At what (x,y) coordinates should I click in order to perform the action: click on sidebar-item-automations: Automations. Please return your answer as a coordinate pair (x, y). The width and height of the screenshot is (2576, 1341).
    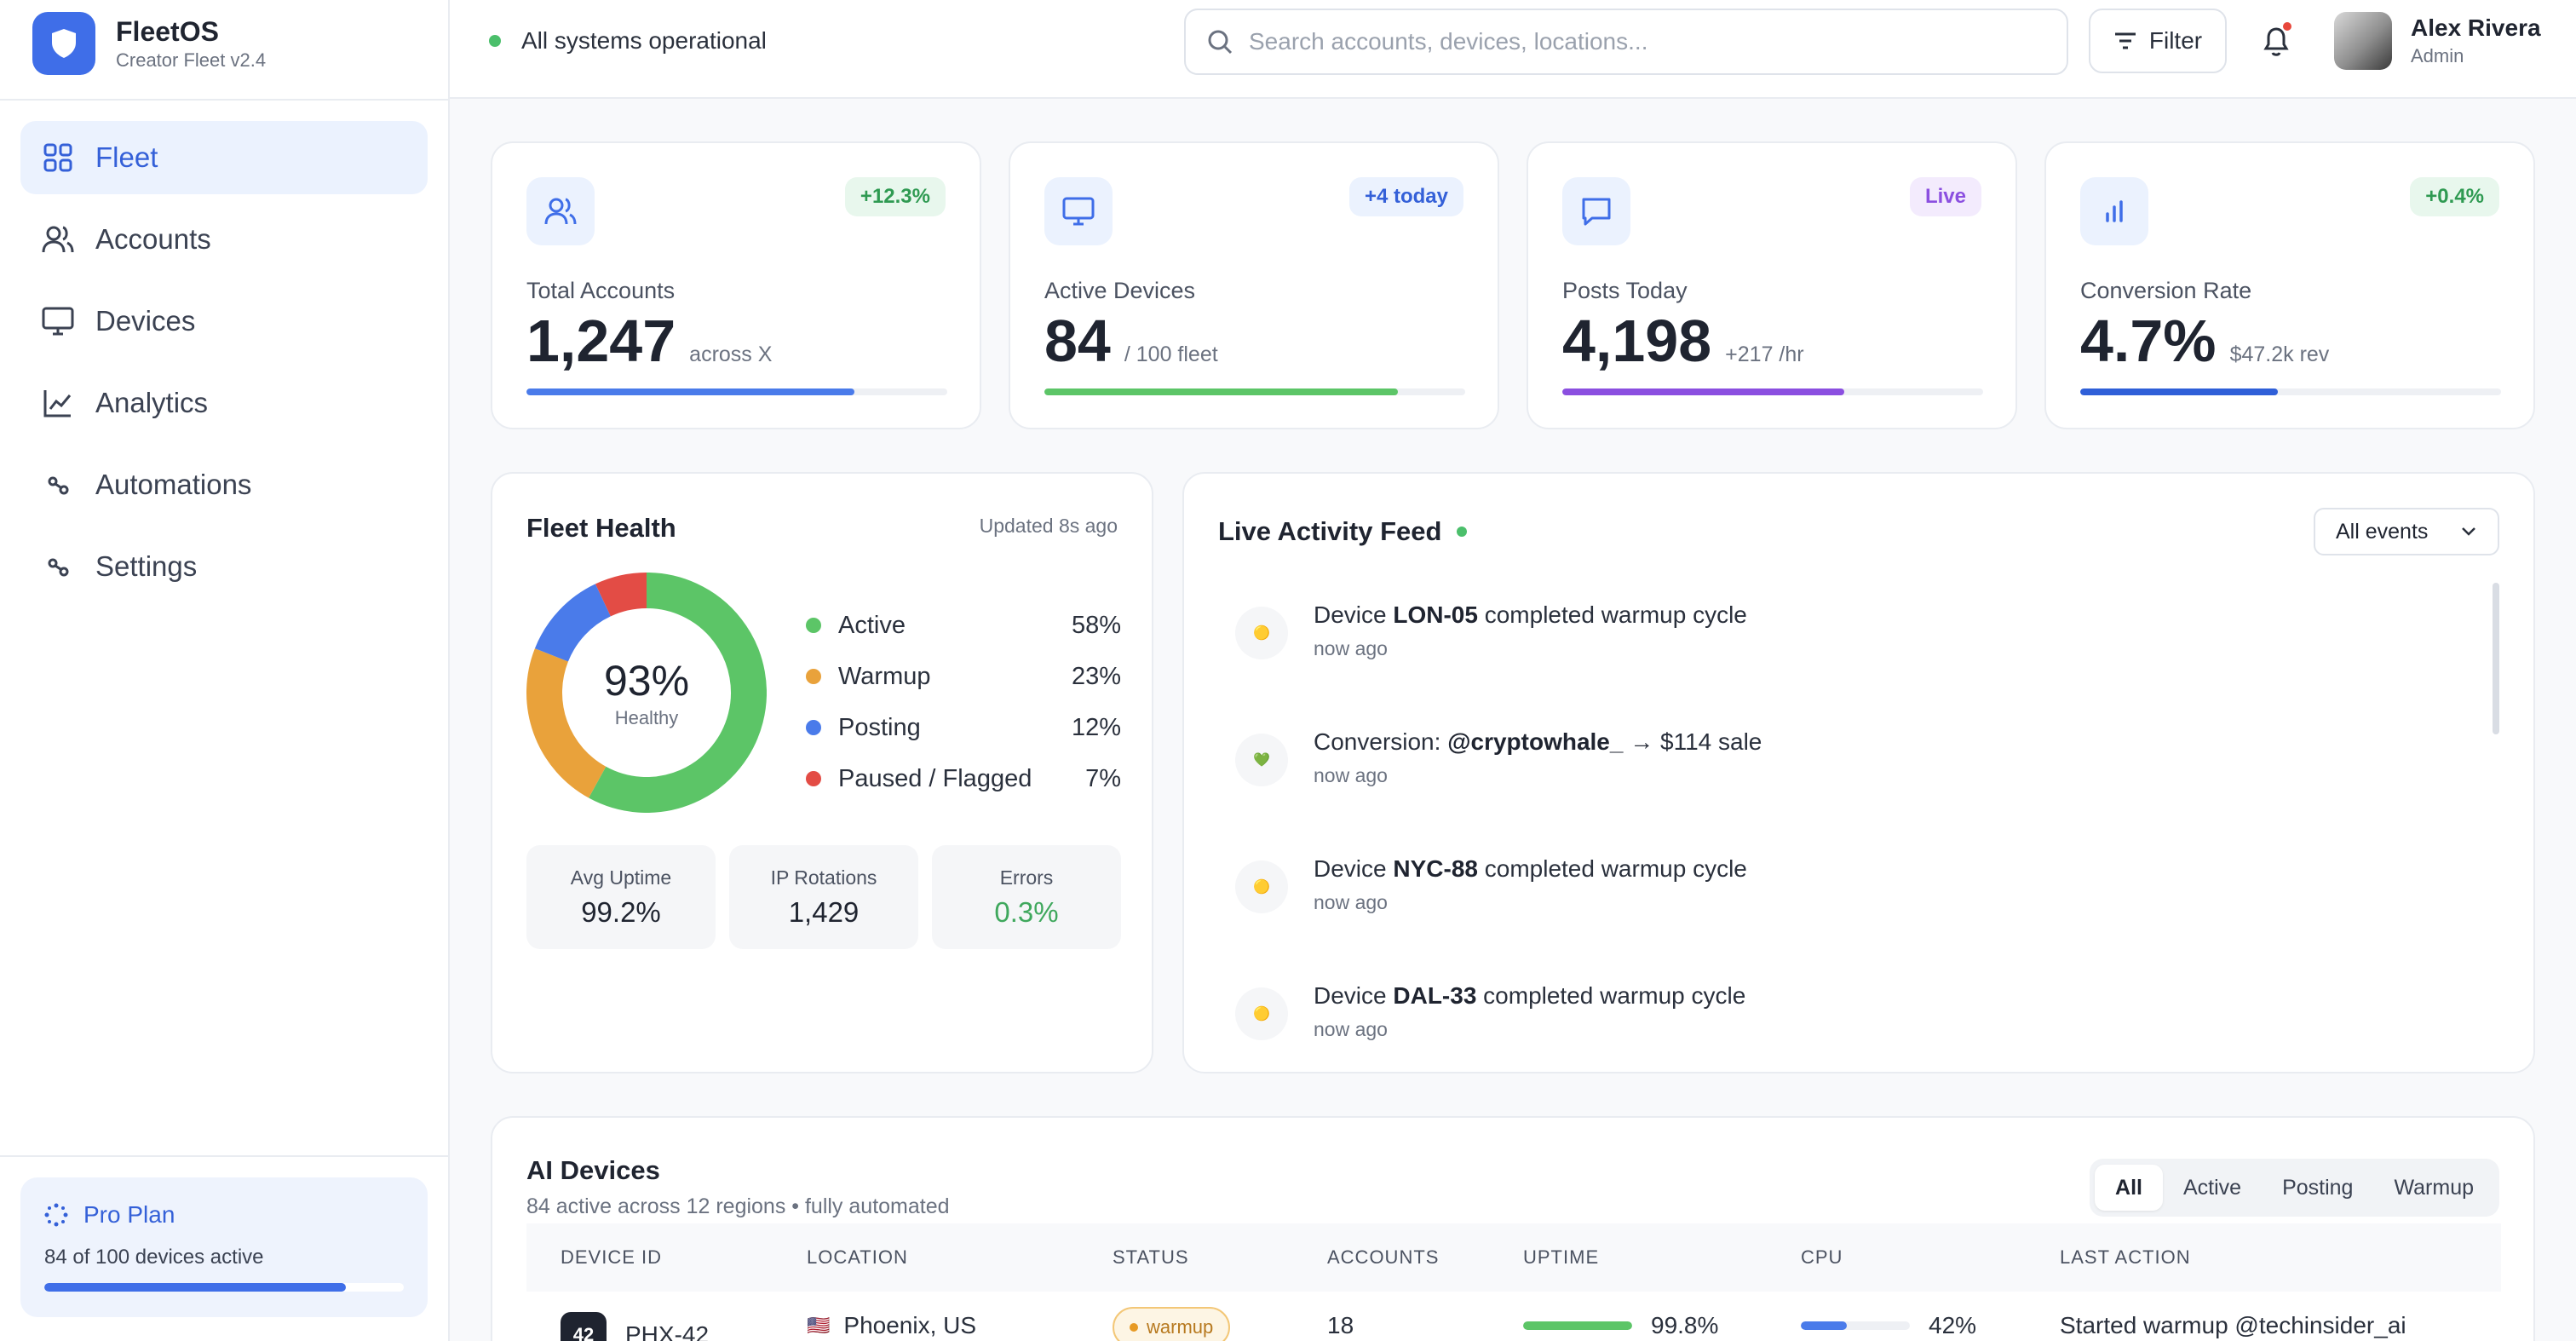
    Looking at the image, I should click on (224, 485).